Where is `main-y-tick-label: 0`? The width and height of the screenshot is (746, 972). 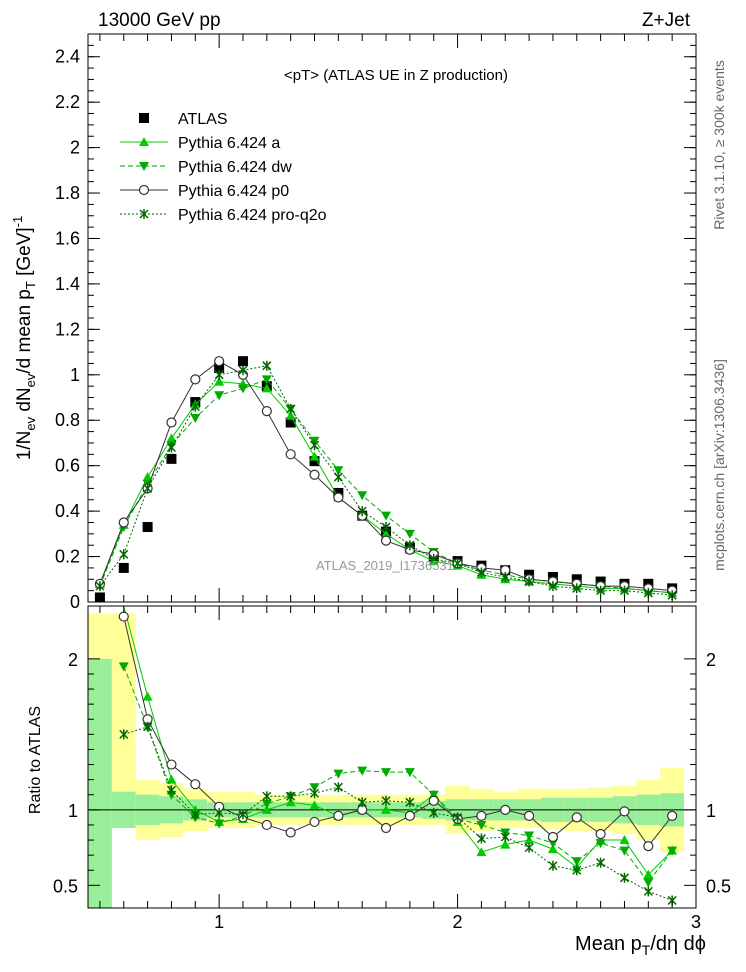
main-y-tick-label: 0 is located at coordinates (75, 602).